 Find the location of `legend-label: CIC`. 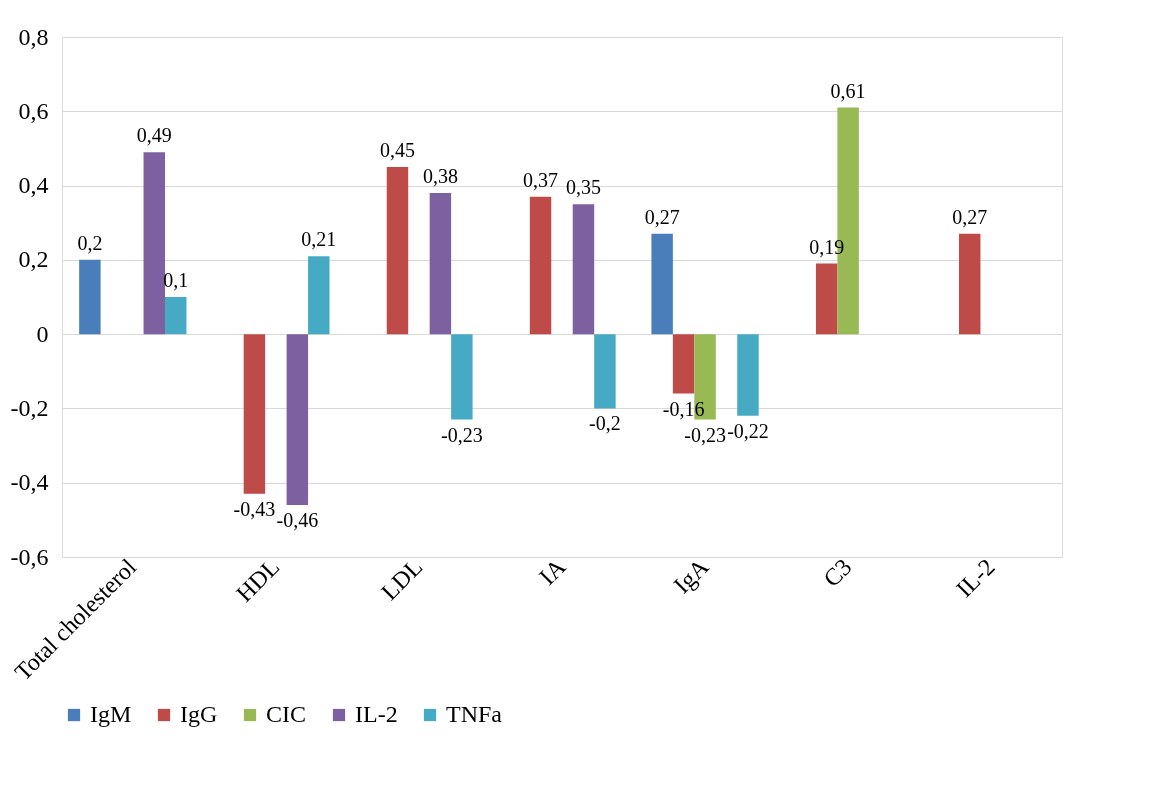

legend-label: CIC is located at coordinates (286, 714).